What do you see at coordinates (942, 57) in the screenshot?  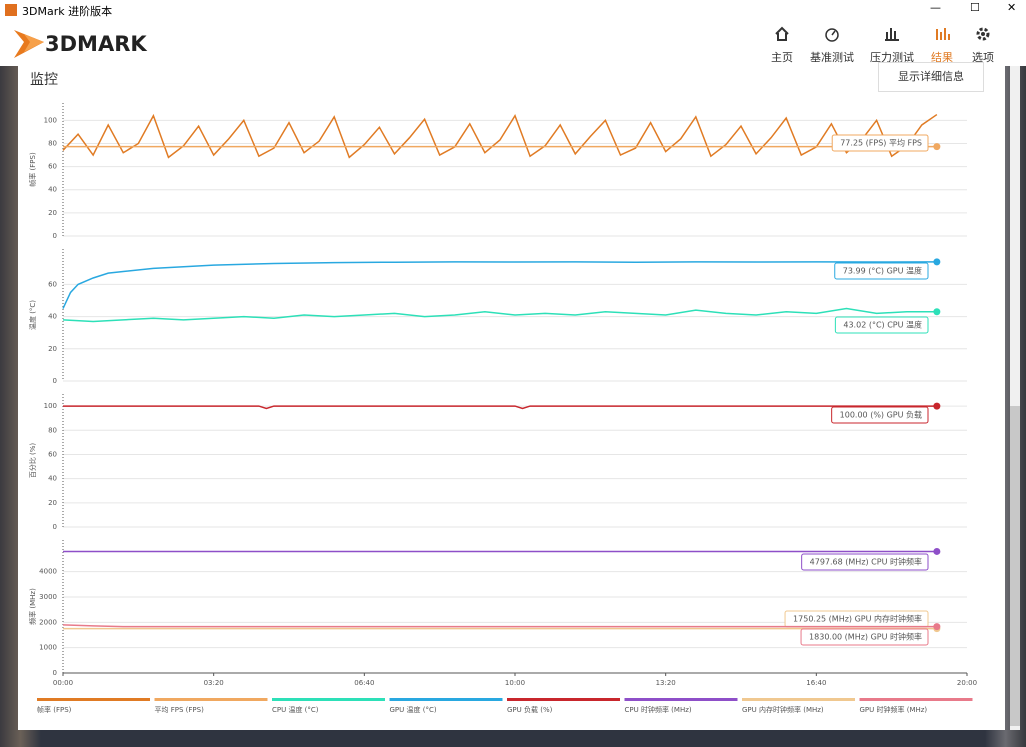 I see `nav-label: 结果` at bounding box center [942, 57].